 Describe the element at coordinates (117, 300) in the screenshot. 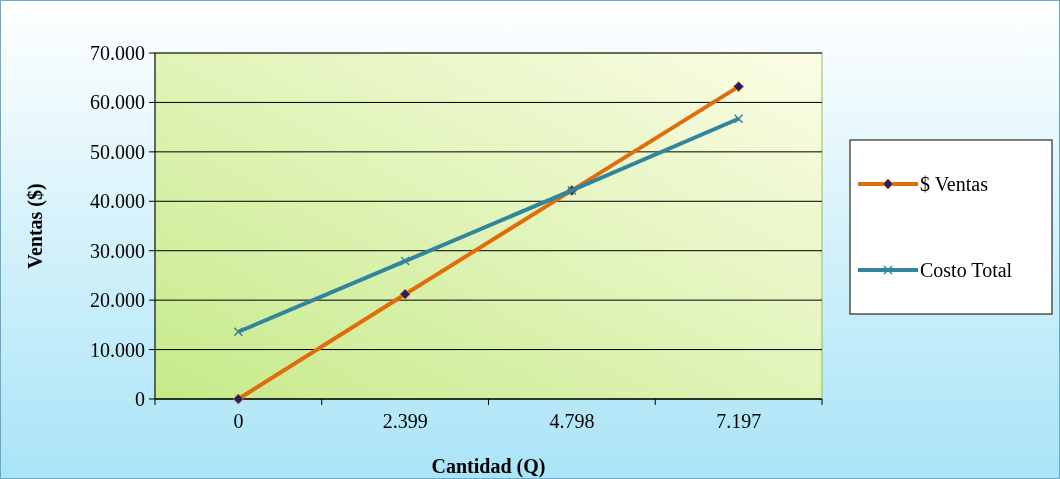

I see `y-tick-label: 20.000` at that location.